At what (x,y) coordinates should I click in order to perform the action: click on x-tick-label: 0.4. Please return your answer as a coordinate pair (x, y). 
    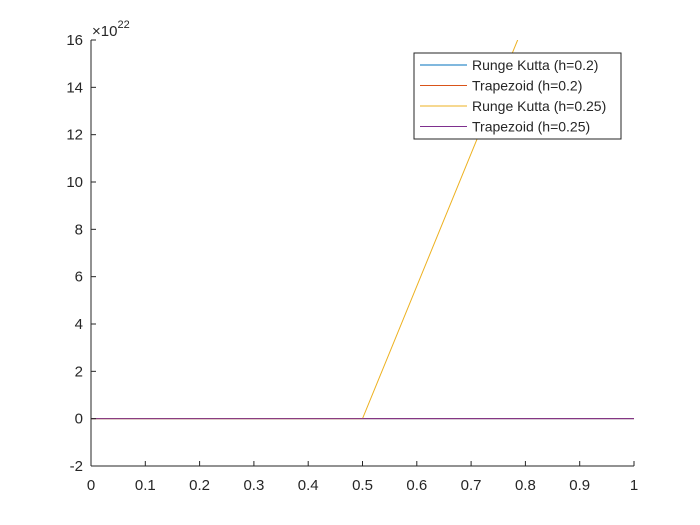
    Looking at the image, I should click on (308, 485).